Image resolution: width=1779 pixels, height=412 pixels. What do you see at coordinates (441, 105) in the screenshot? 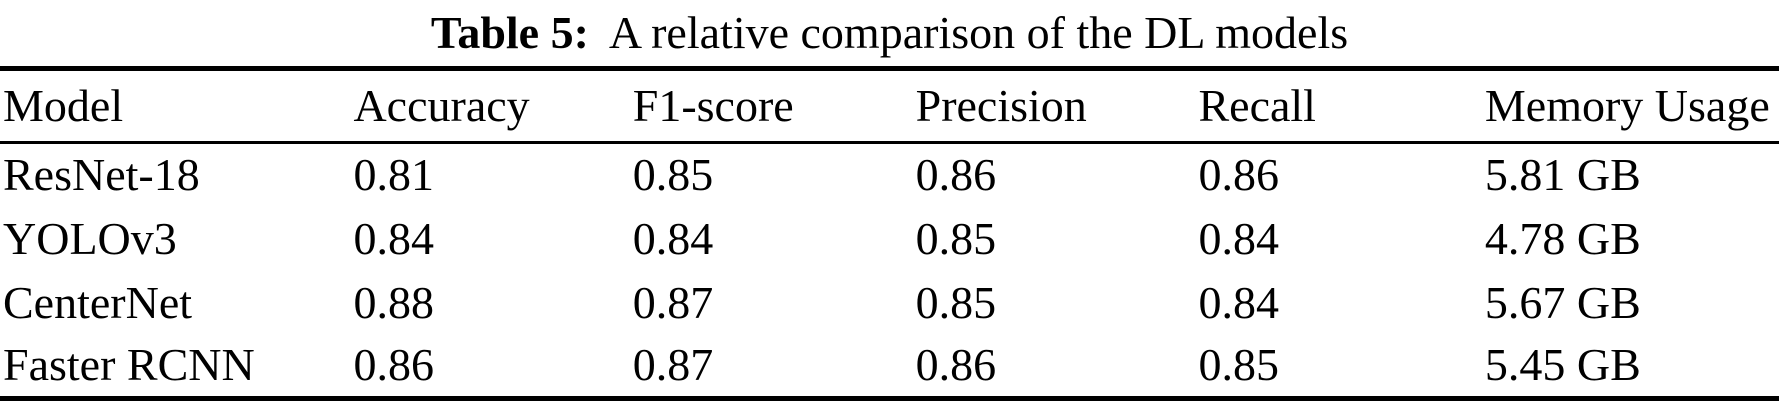
I see `column-header-accuracy: Accuracy` at bounding box center [441, 105].